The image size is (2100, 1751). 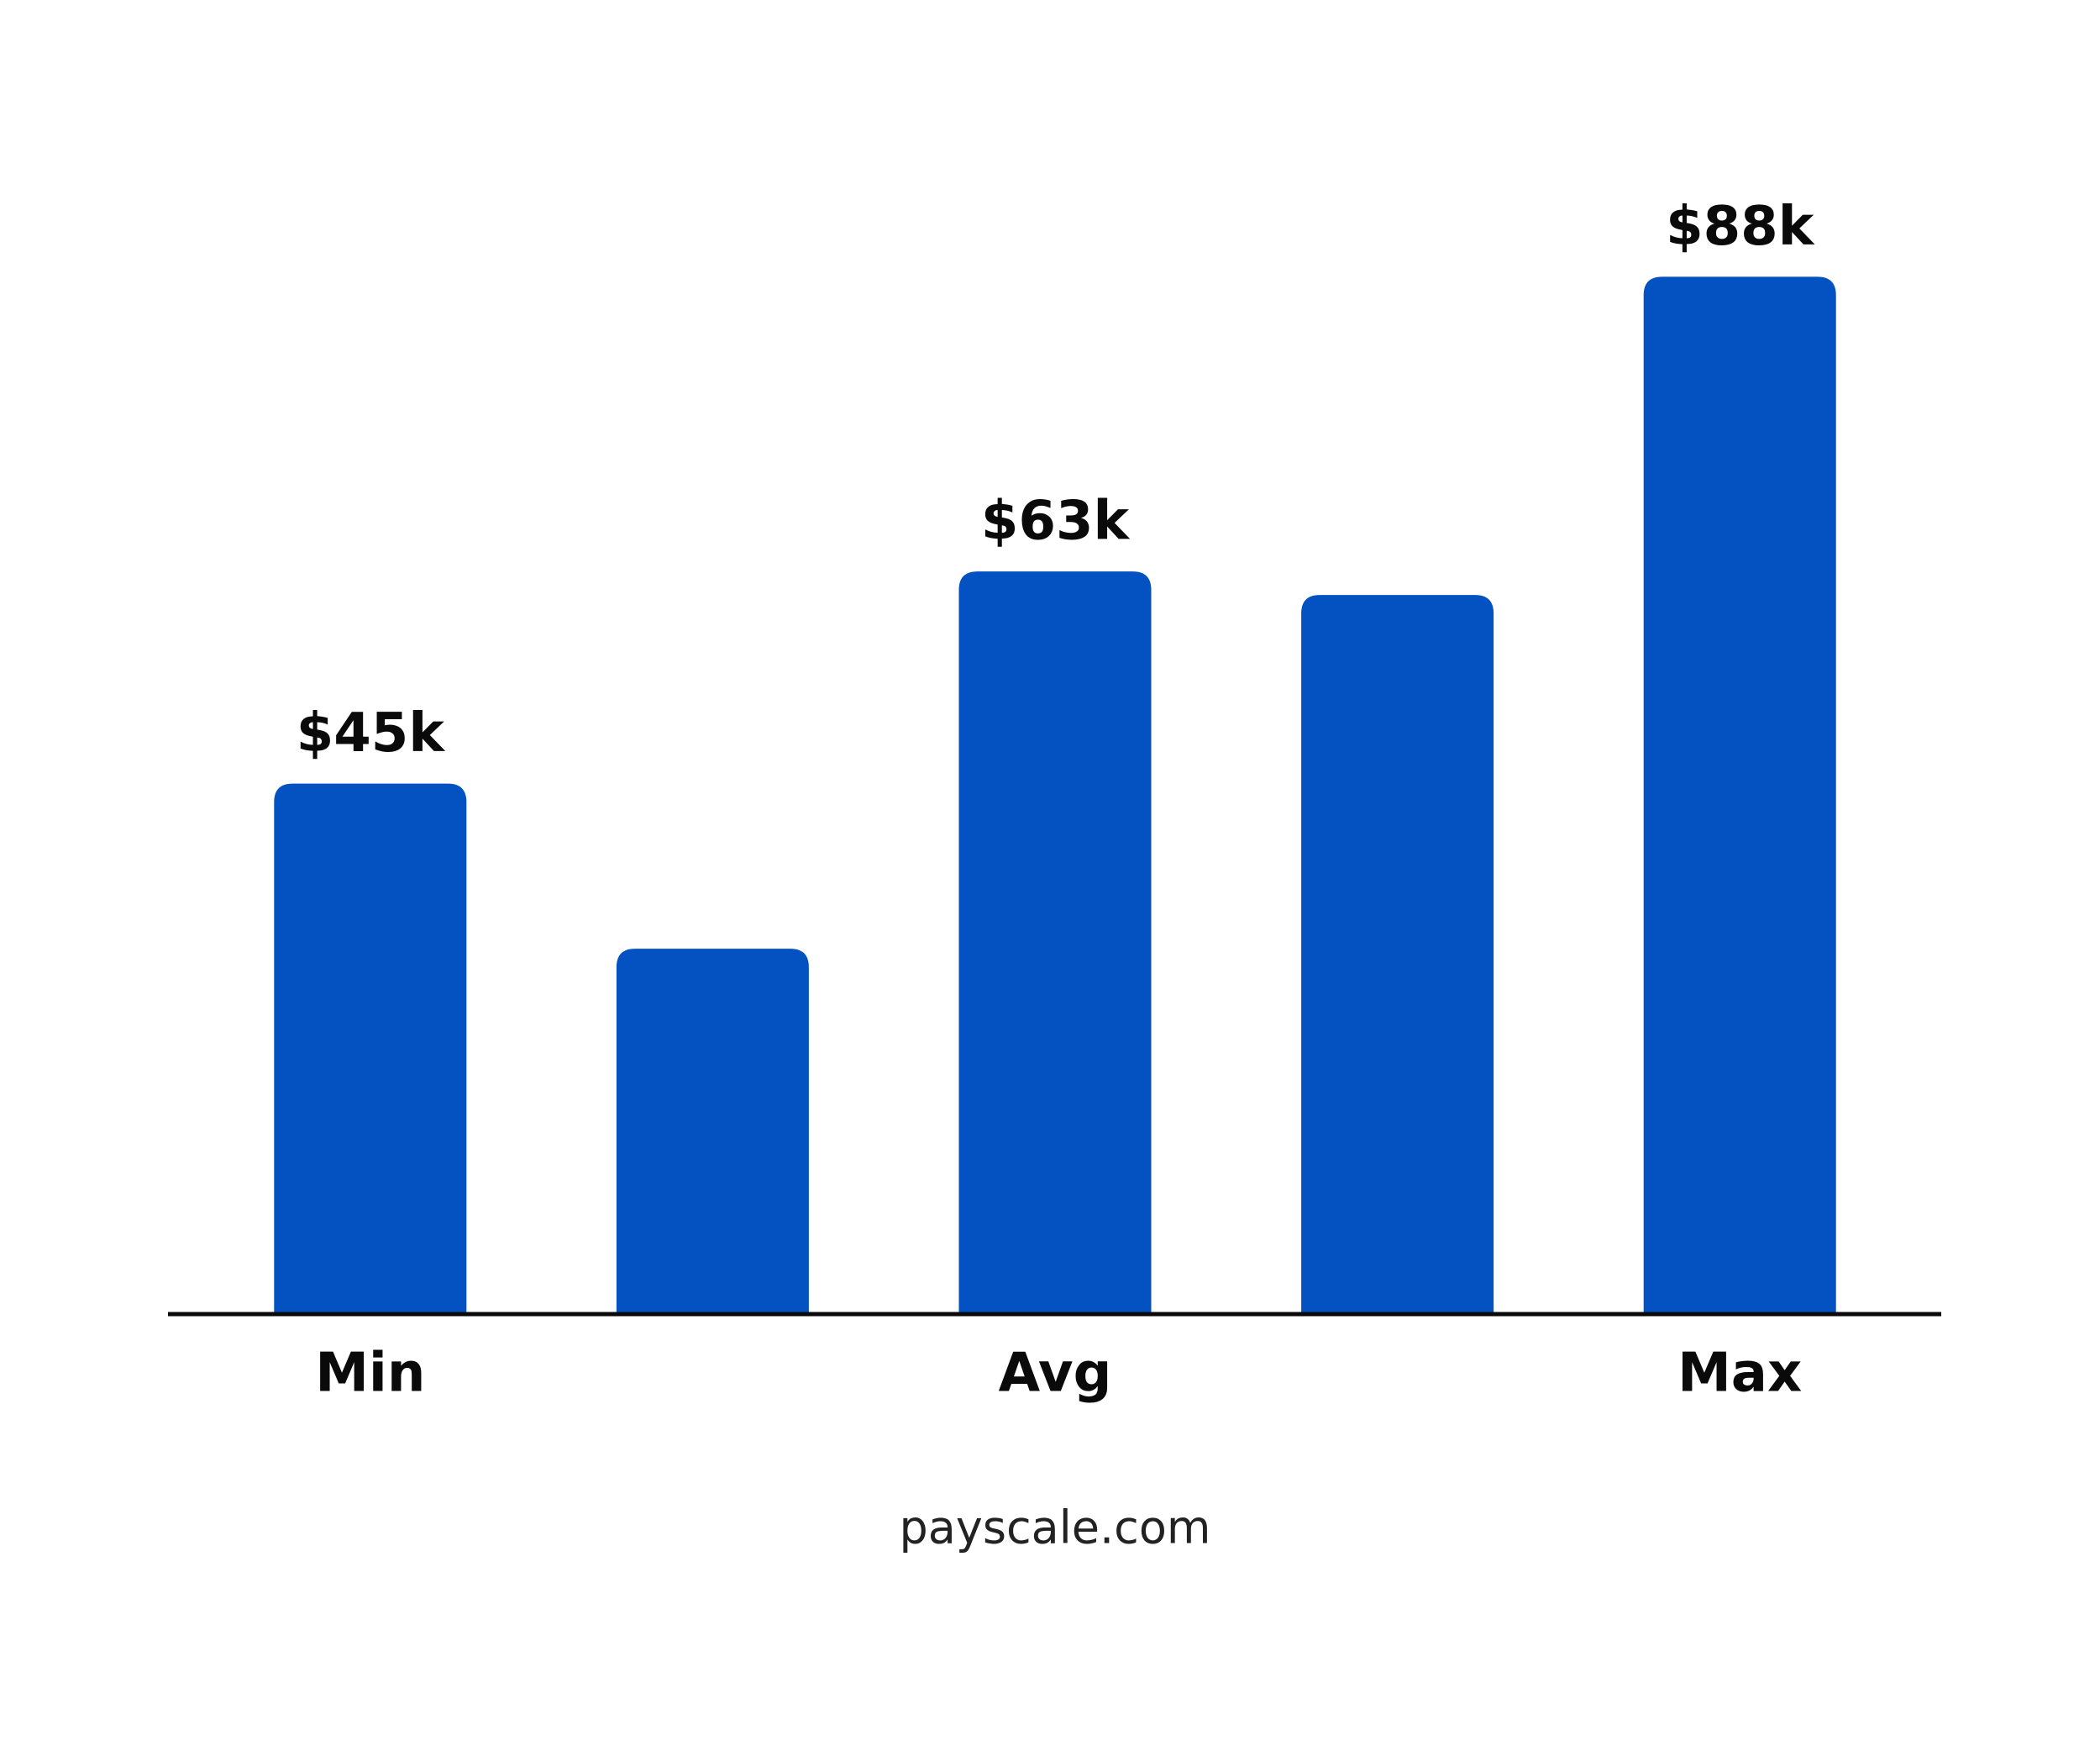 What do you see at coordinates (1055, 1374) in the screenshot?
I see `x-tick-label: Avg` at bounding box center [1055, 1374].